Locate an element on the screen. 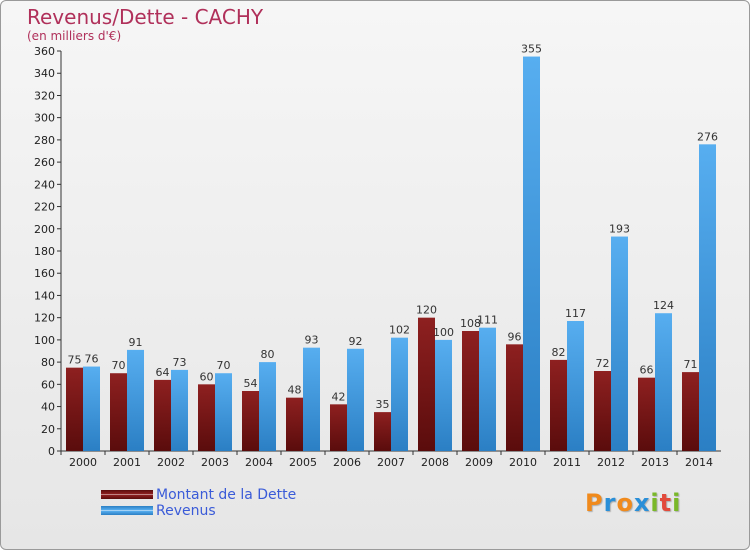  data-label: 72 is located at coordinates (603, 363).